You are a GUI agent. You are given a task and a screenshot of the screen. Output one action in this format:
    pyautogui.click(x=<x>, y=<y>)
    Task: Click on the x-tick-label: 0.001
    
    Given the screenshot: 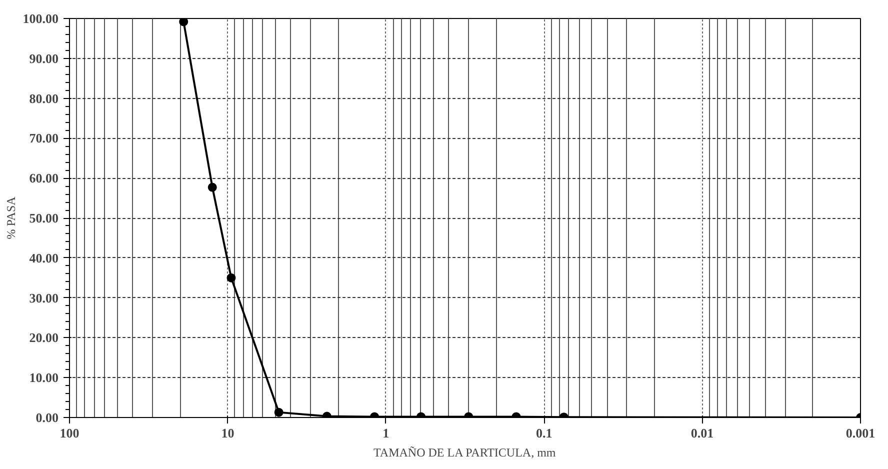 What is the action you would take?
    pyautogui.click(x=861, y=433)
    